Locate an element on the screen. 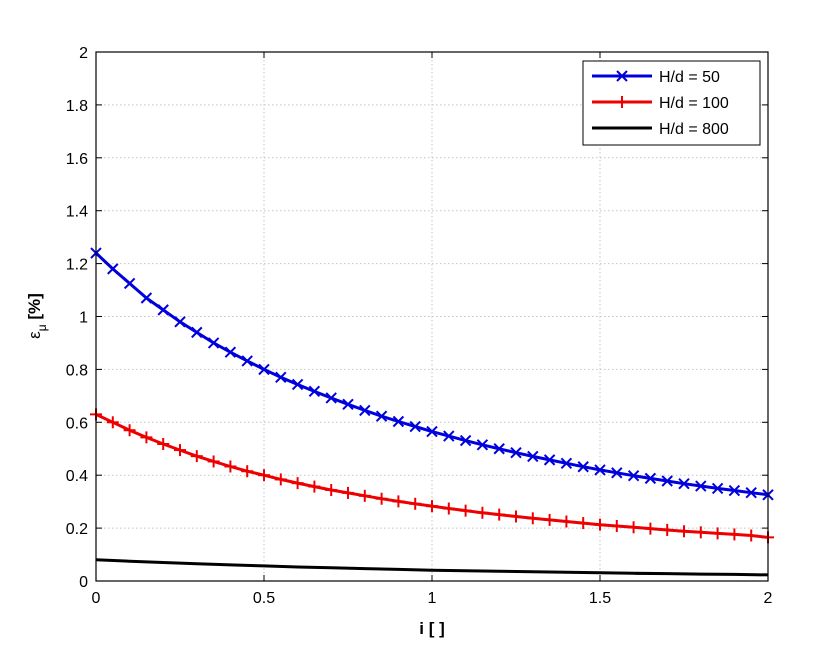 The image size is (815, 647). y-axis-label-sub: μ is located at coordinates (42, 327).